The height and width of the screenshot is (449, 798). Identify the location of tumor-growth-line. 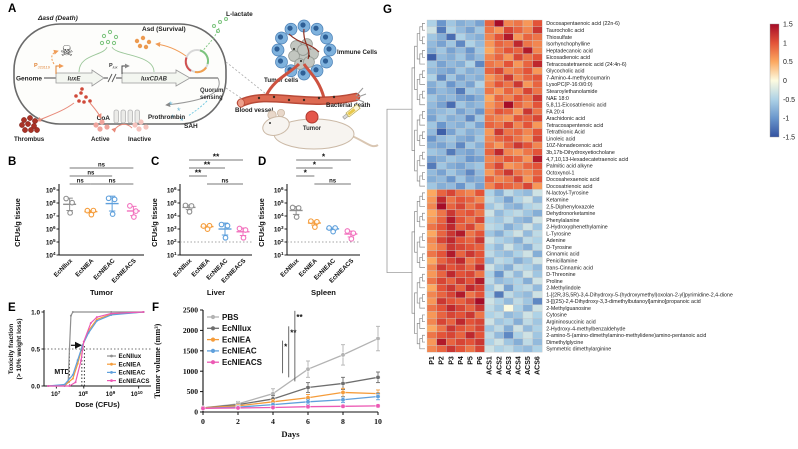
(290, 407).